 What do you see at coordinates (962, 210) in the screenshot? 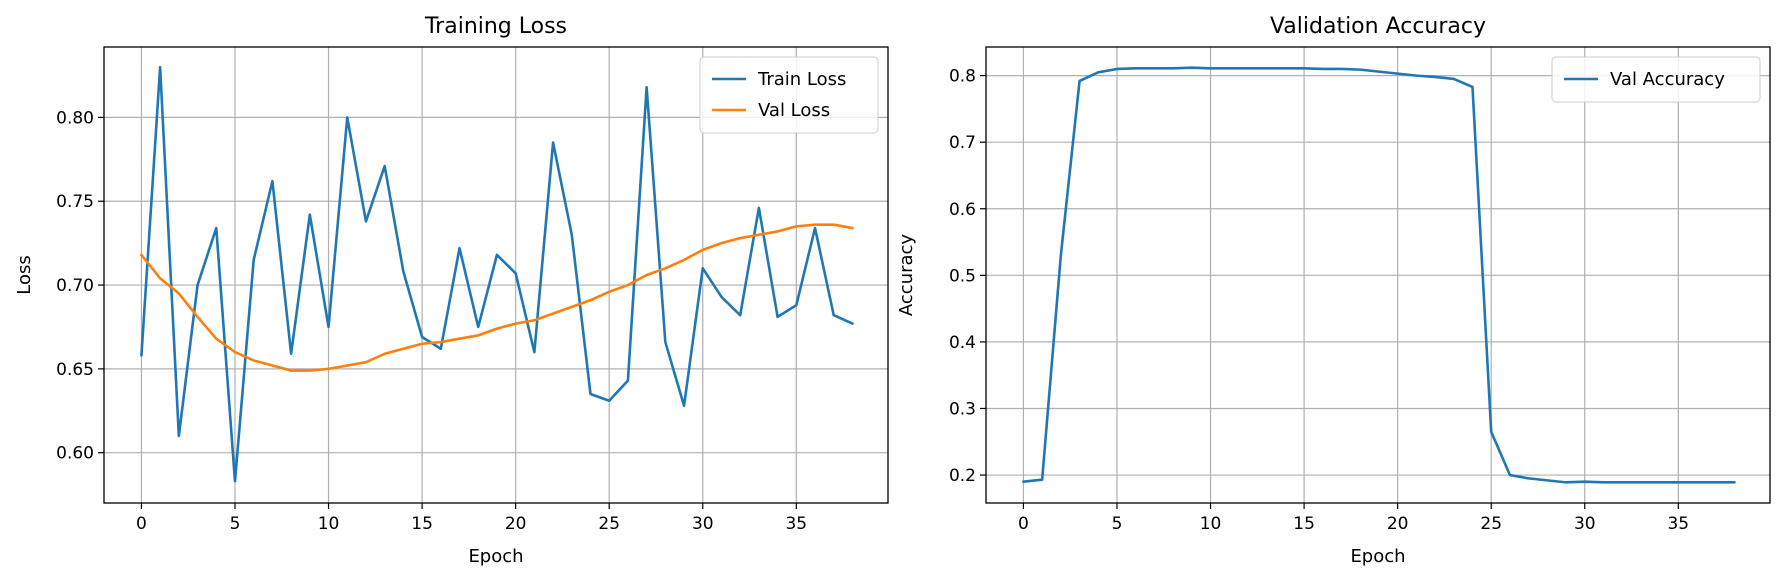
I see `y-tick-label: 0.6` at bounding box center [962, 210].